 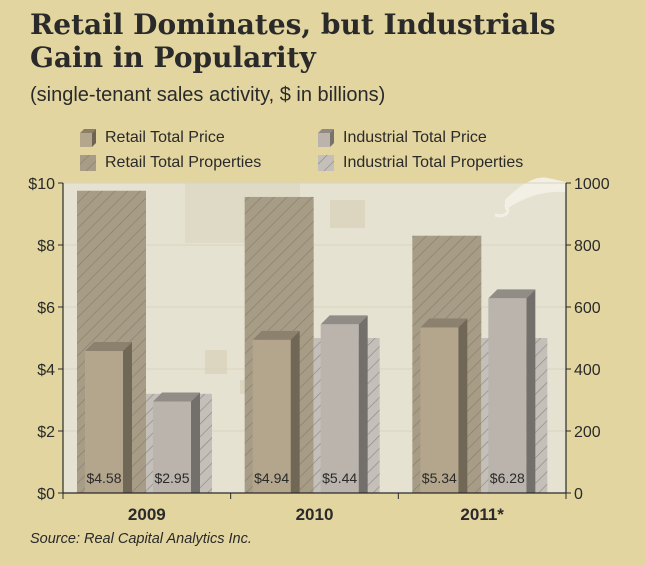 I want to click on legend-retail-price: Retail Total Price, so click(x=151, y=138).